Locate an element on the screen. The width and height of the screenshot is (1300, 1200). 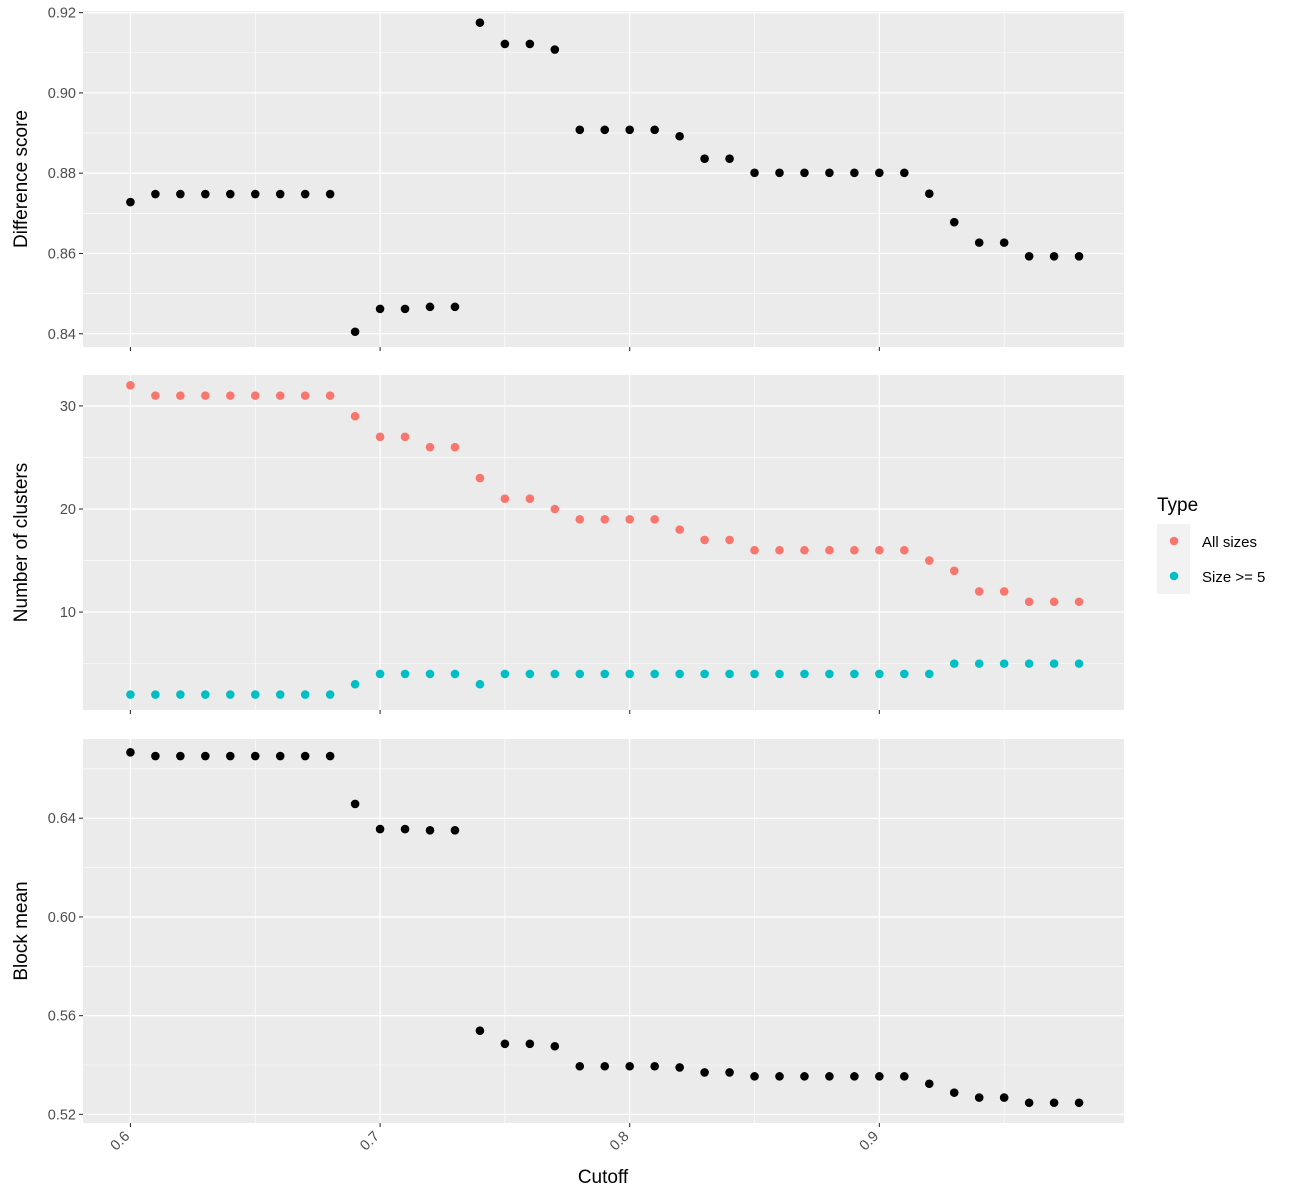
y-tick-label: 0.56 is located at coordinates (62, 1017).